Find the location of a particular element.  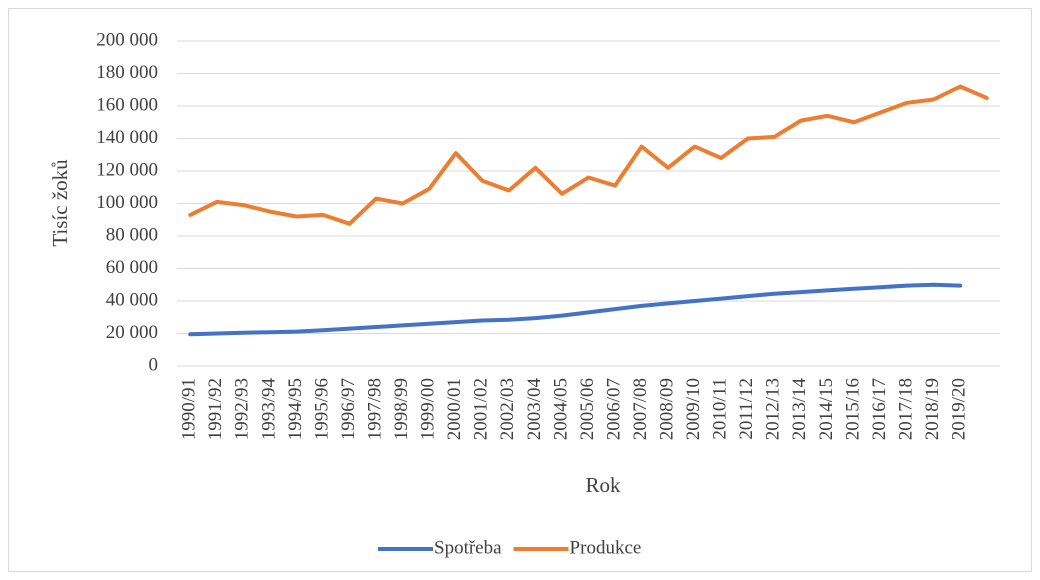

y-tick-label: 200 000 is located at coordinates (127, 39).